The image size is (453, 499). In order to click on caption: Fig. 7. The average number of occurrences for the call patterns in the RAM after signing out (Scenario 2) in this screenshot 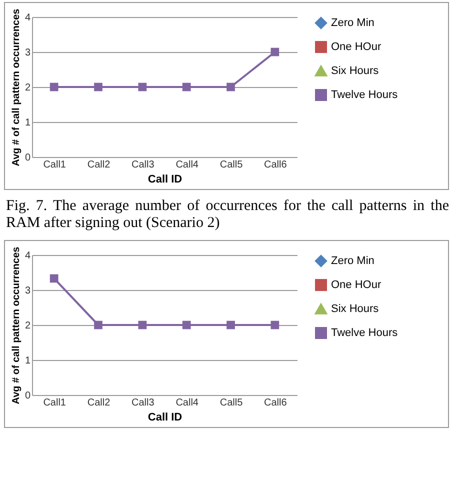, I will do `click(227, 215)`.